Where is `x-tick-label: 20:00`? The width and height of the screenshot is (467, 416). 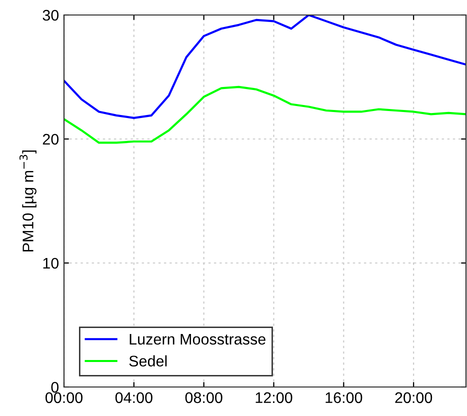
x-tick-label: 20:00 is located at coordinates (413, 398).